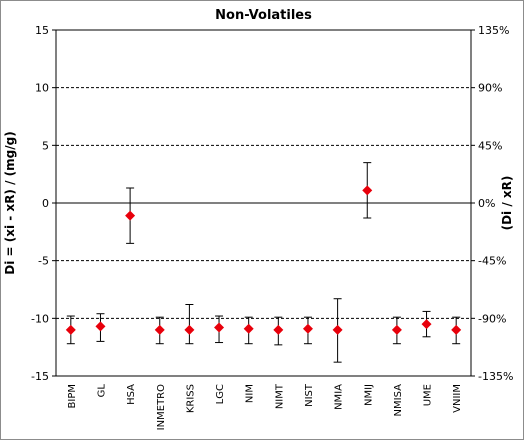  Describe the element at coordinates (490, 88) in the screenshot. I see `right-tick-label: 90%` at that location.